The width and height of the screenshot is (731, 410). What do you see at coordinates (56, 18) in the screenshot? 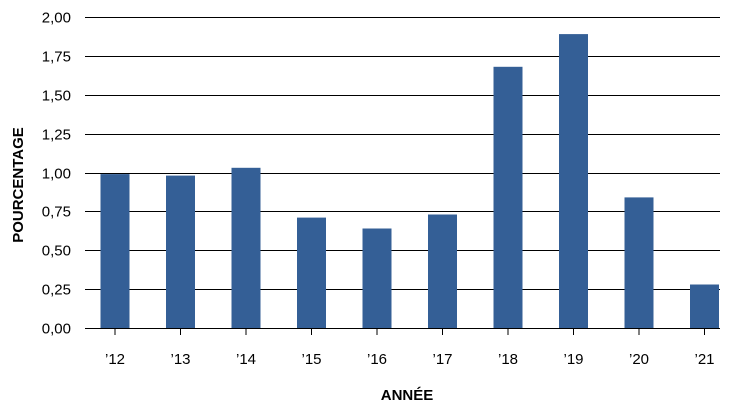
I see `y-tick-label-8: 2,00` at bounding box center [56, 18].